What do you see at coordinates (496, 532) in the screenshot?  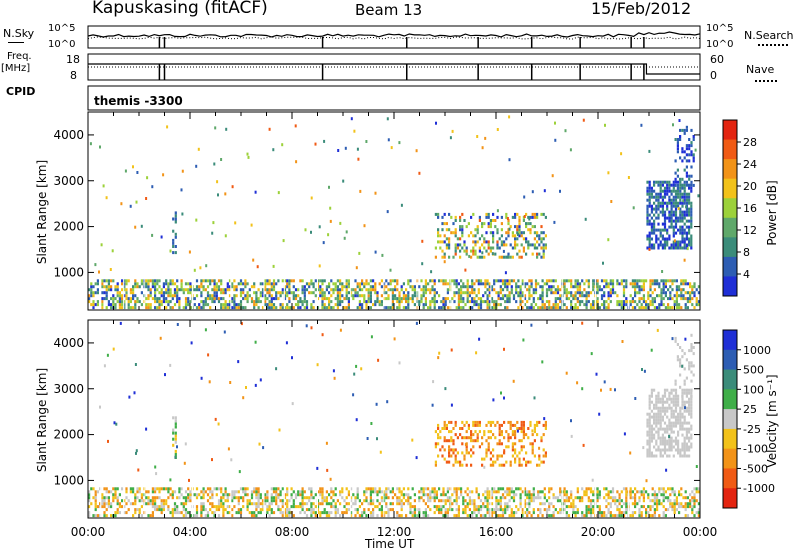 I see `x-tick-label: 16:00` at bounding box center [496, 532].